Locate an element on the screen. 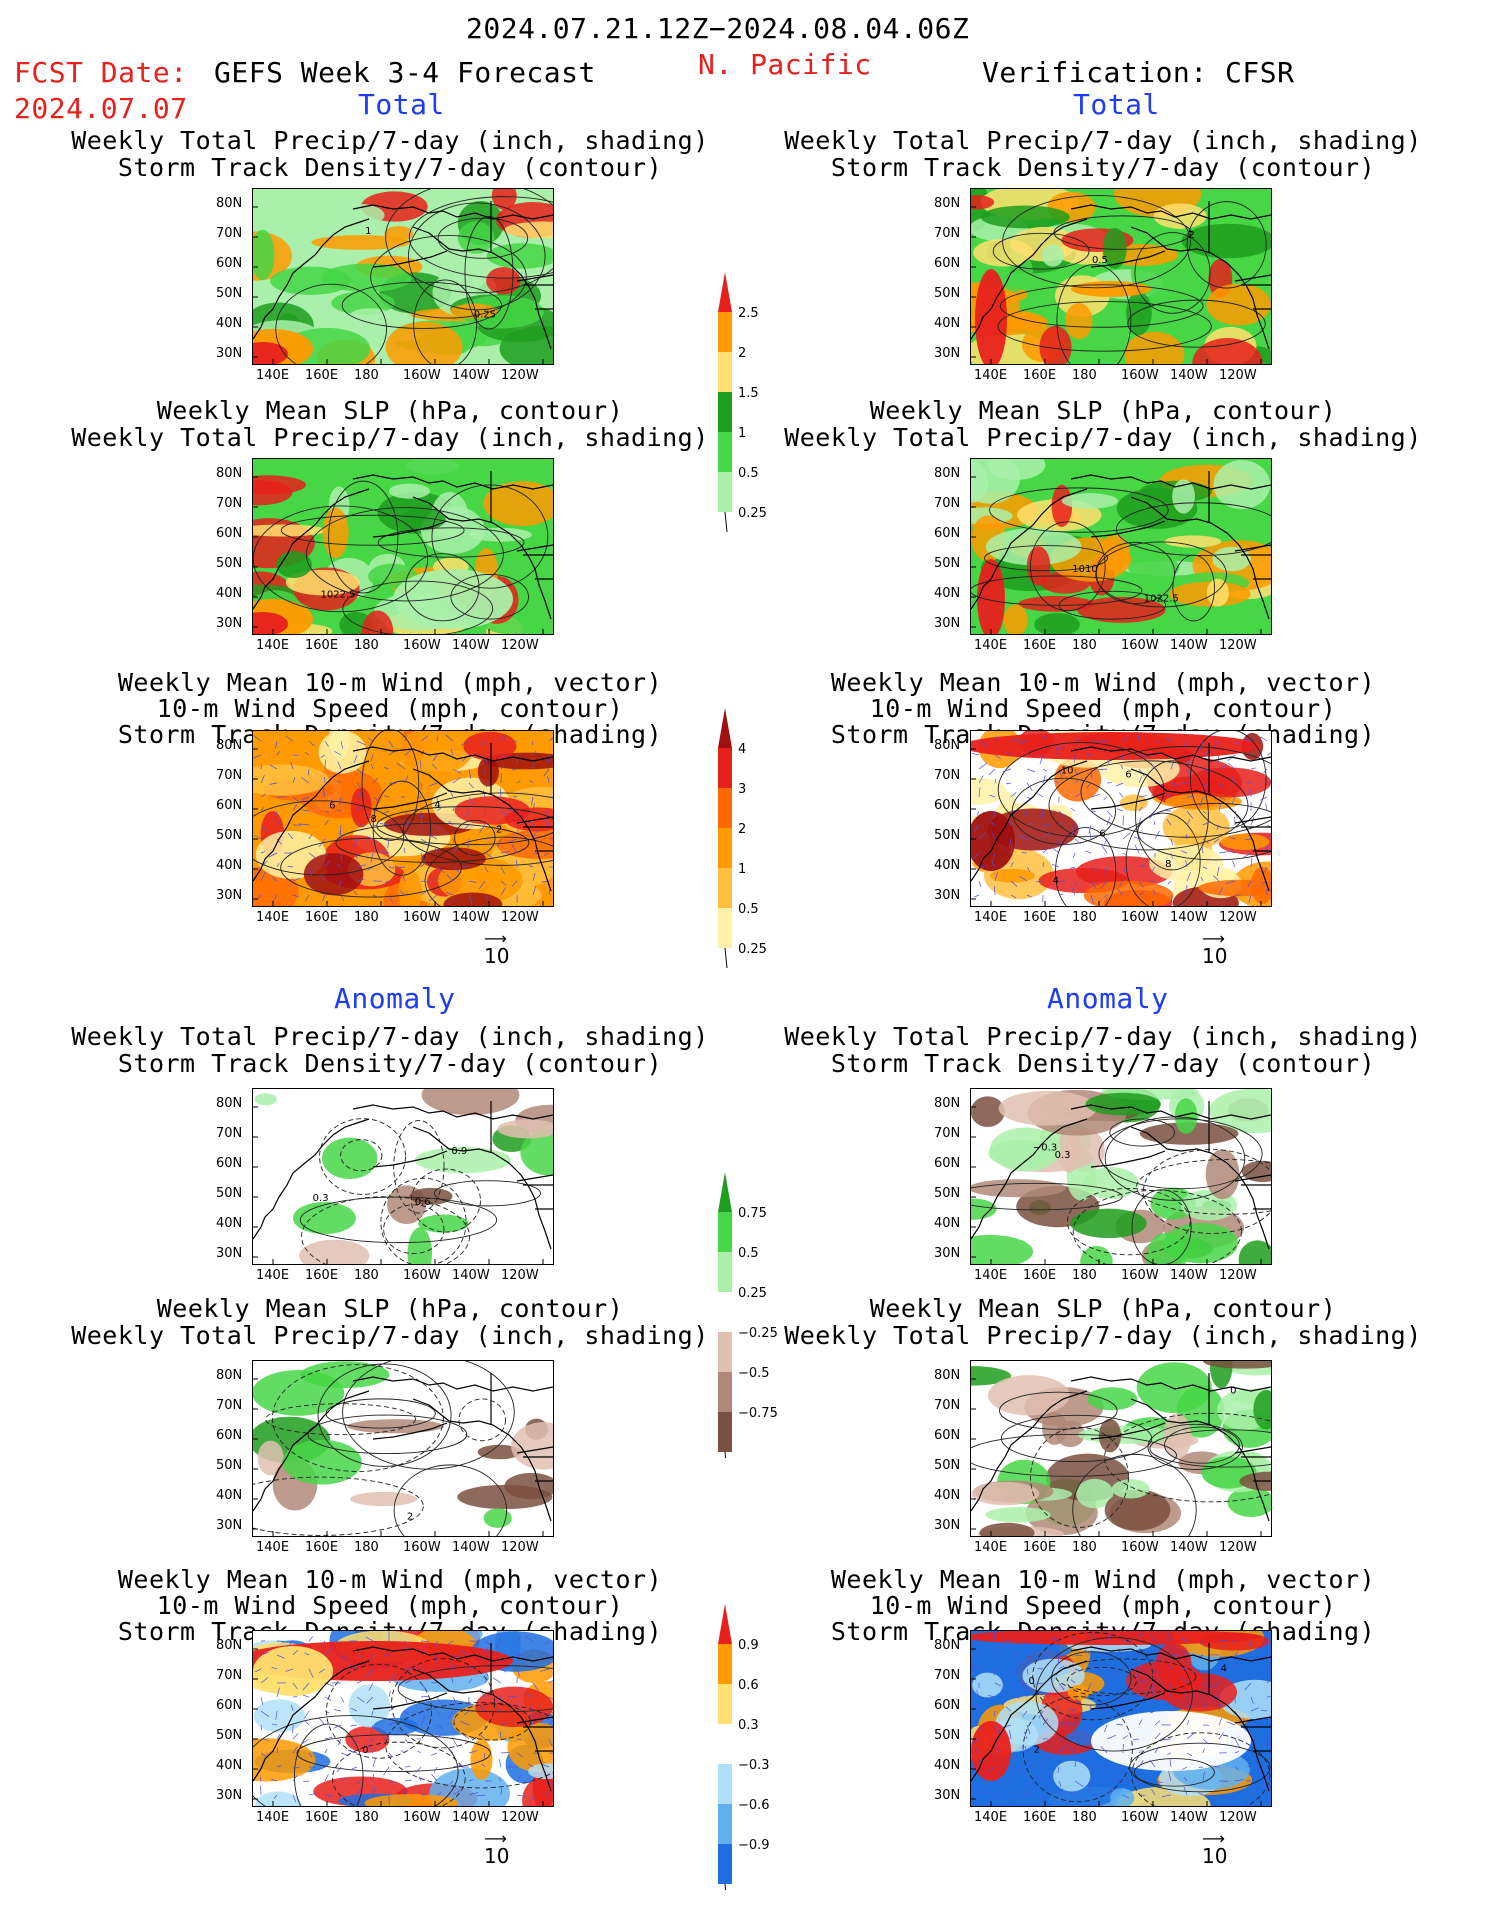 This screenshot has width=1487, height=1925. panel-title-line: Storm Track Density/7-day (contour) is located at coordinates (390, 167).